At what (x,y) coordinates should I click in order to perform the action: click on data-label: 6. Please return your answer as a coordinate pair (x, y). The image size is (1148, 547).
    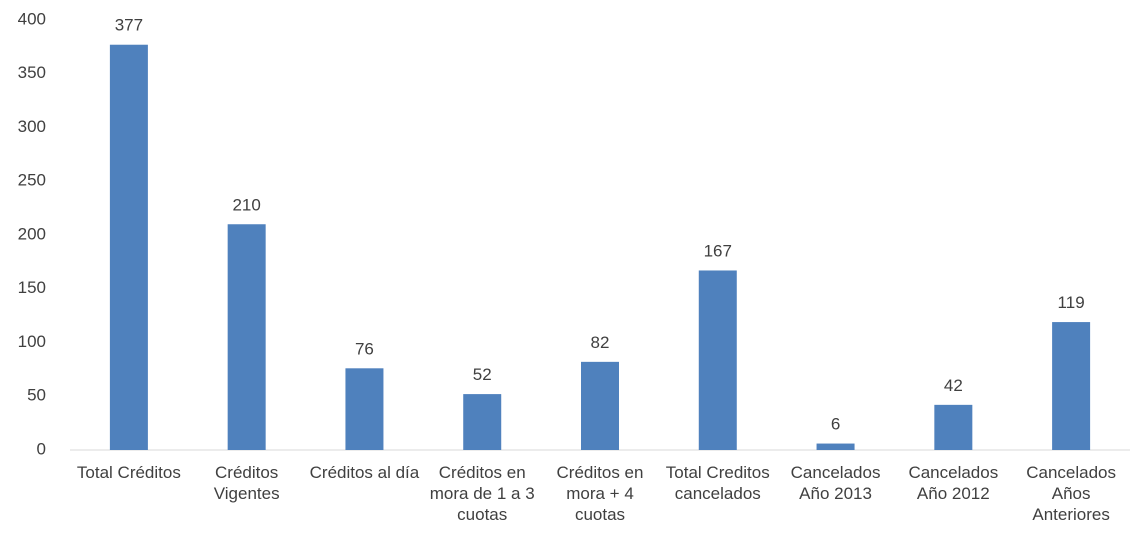
    Looking at the image, I should click on (835, 424).